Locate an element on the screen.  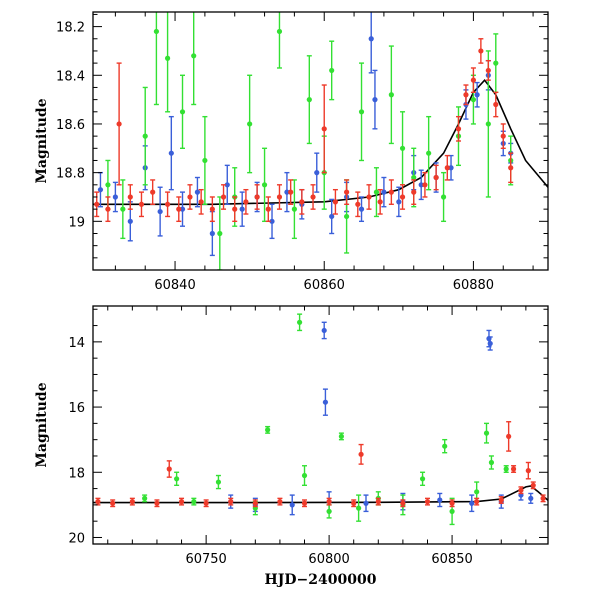
x-tick-label: 60840 is located at coordinates (174, 285).